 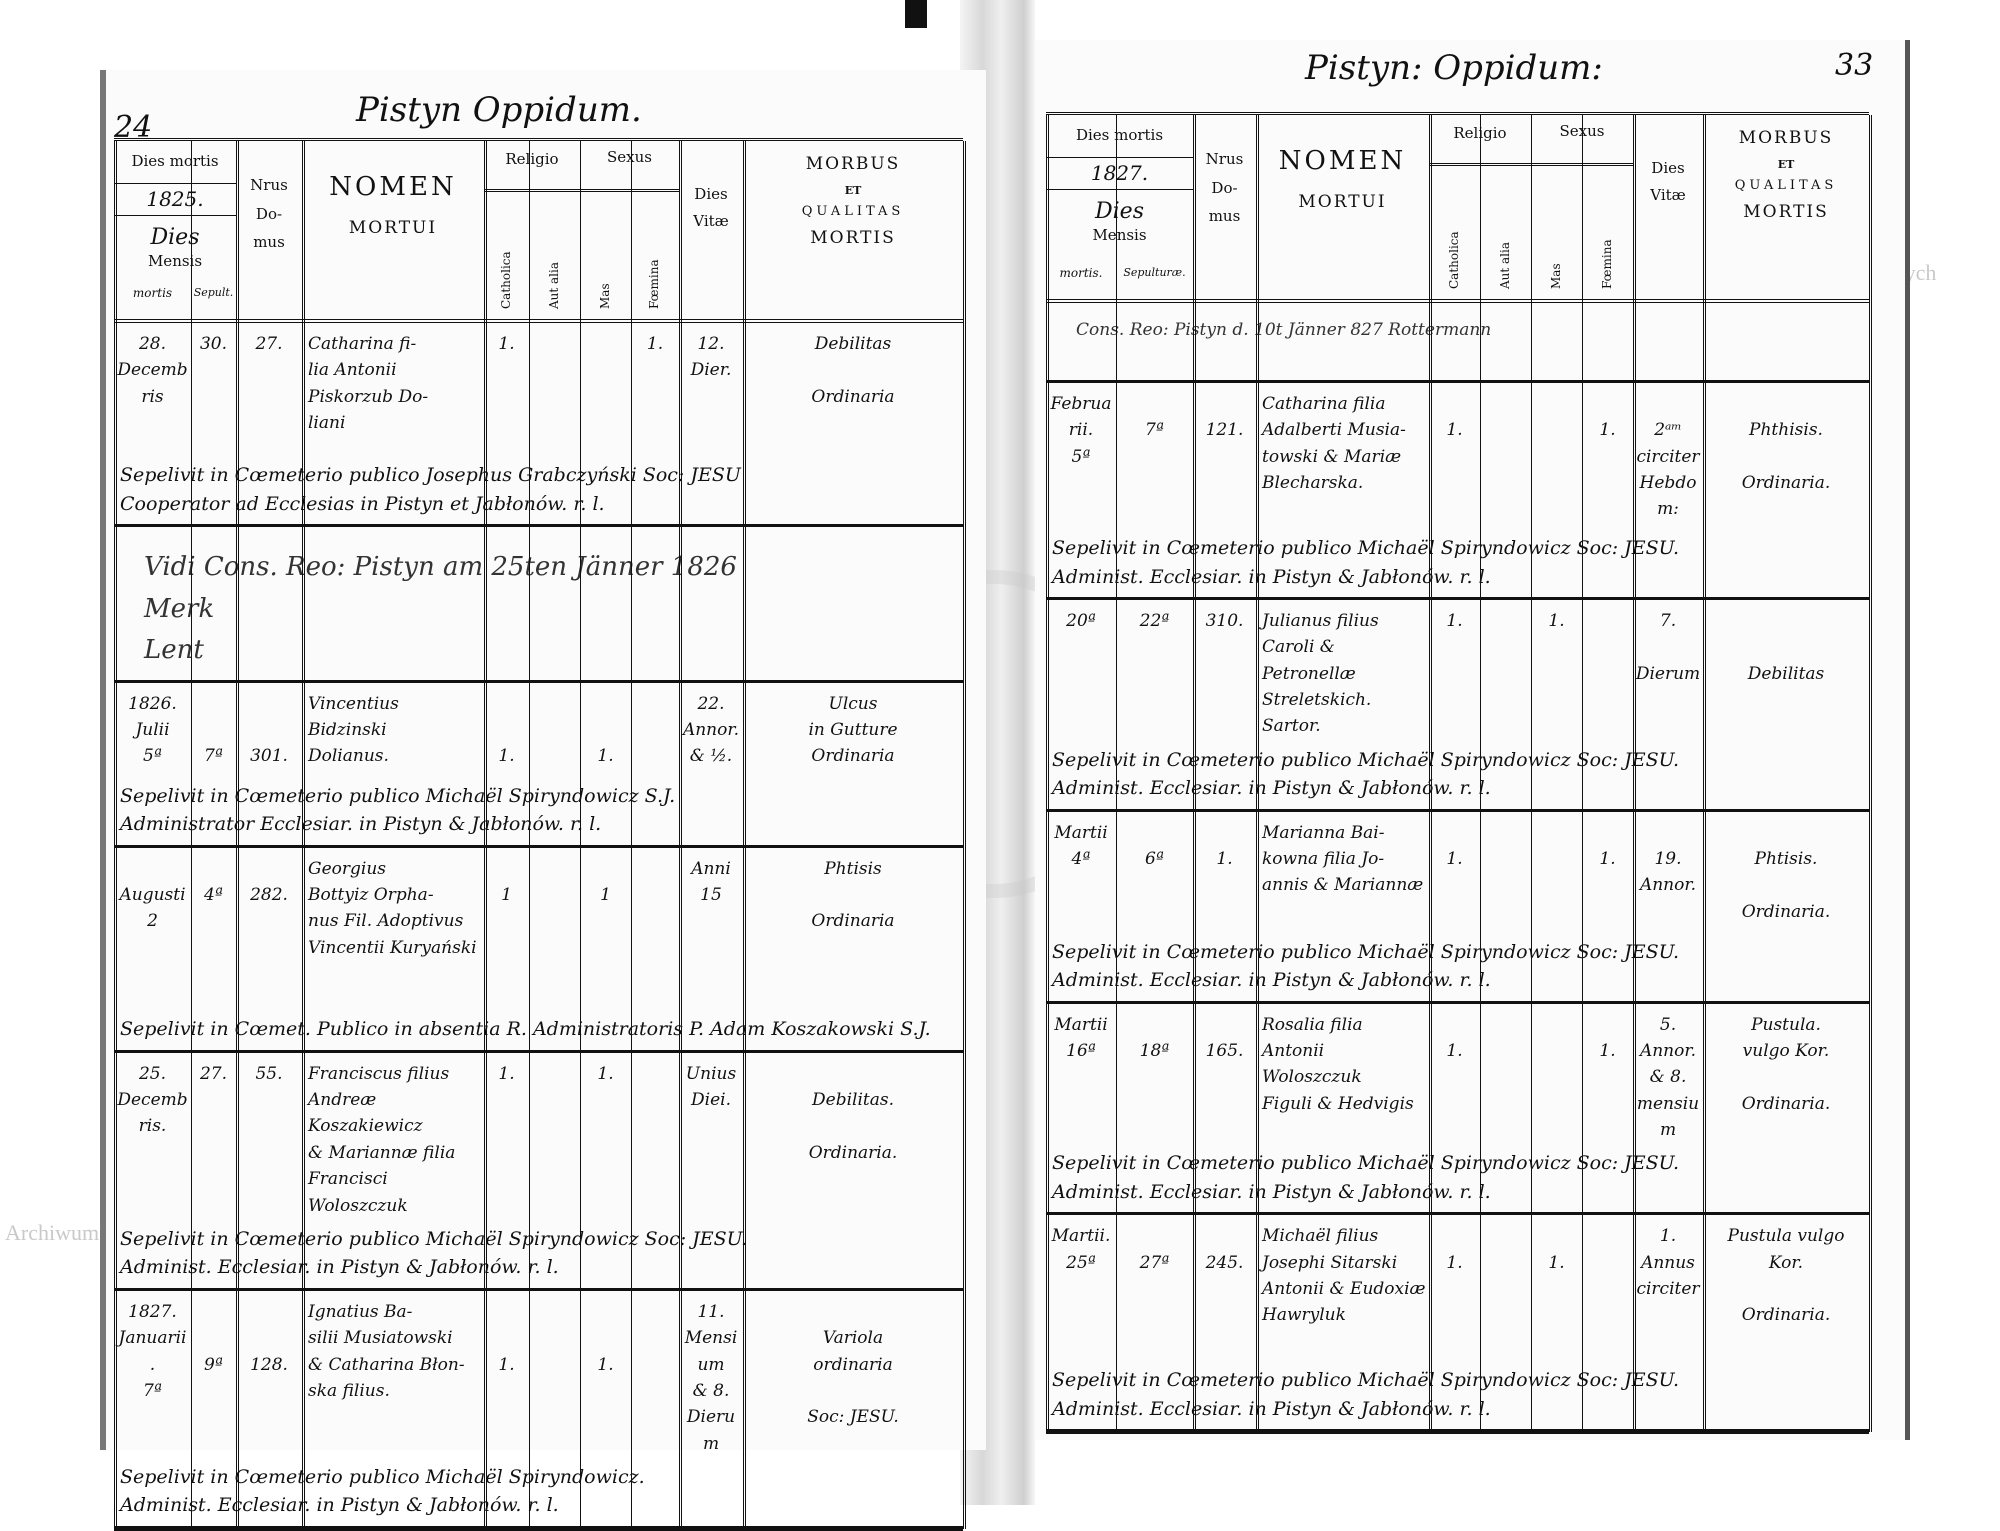 I want to click on header-sepult: Sepult., so click(x=213, y=292).